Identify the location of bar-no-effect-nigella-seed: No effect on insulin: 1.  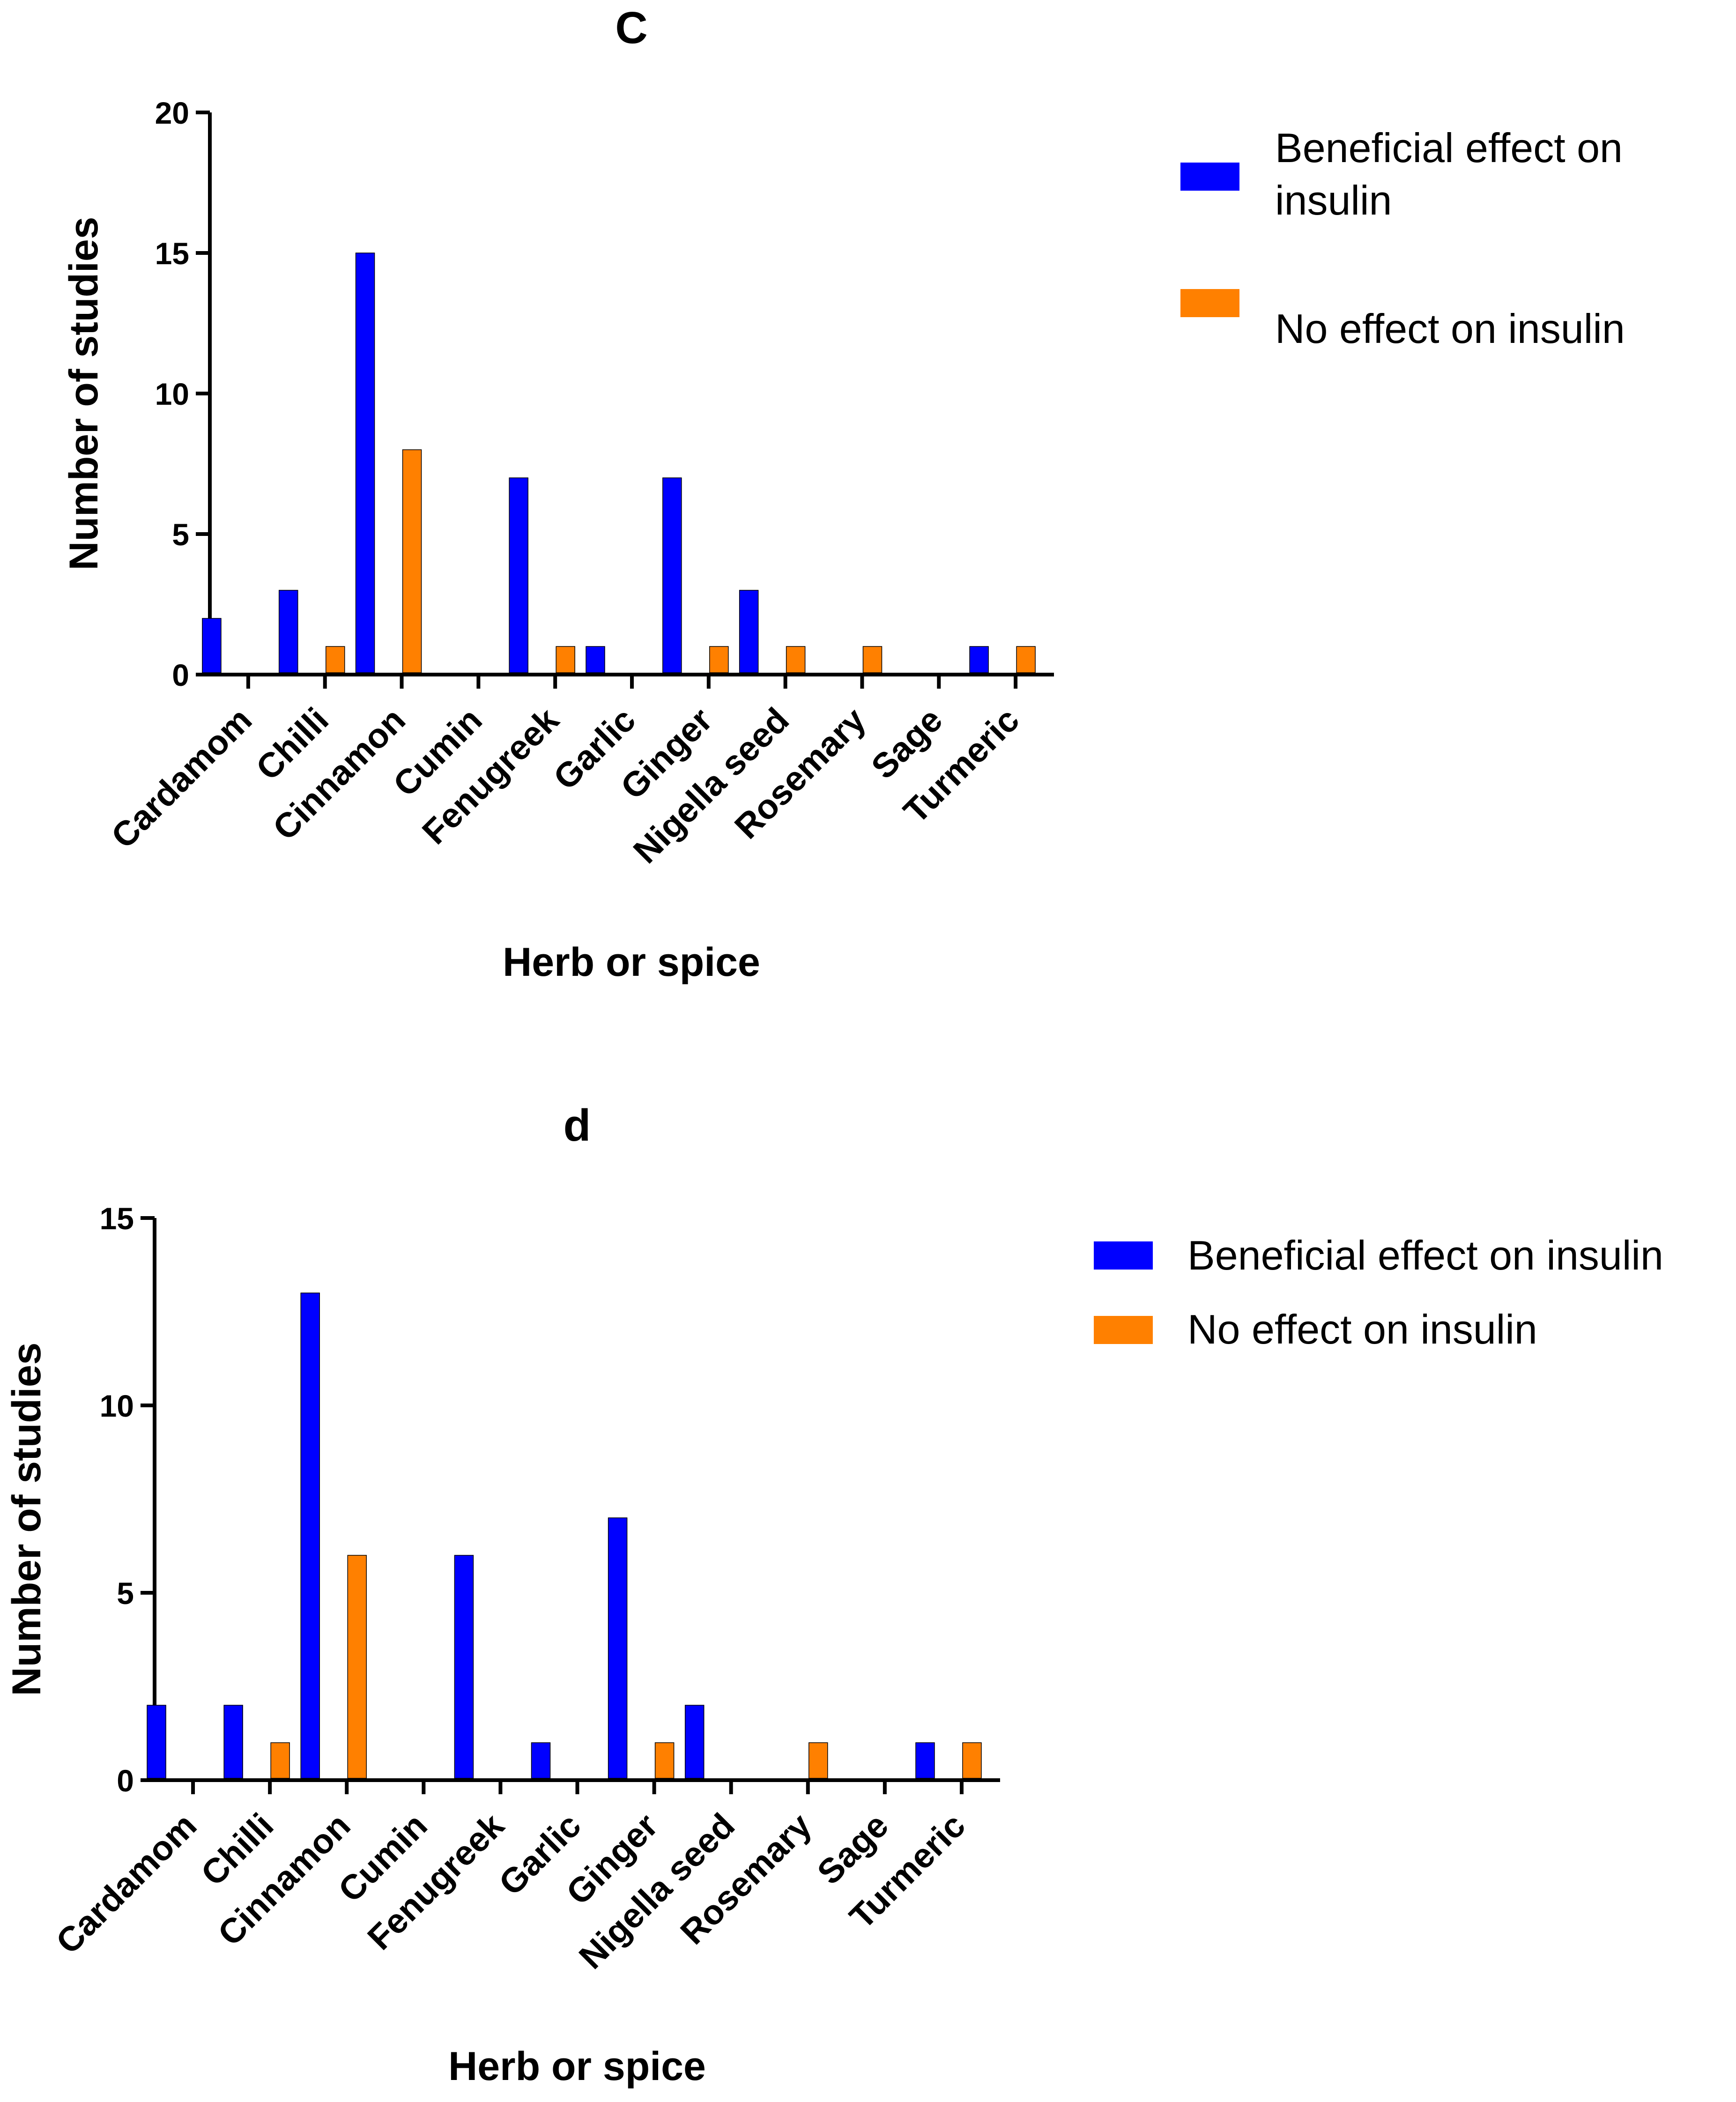
(796, 659).